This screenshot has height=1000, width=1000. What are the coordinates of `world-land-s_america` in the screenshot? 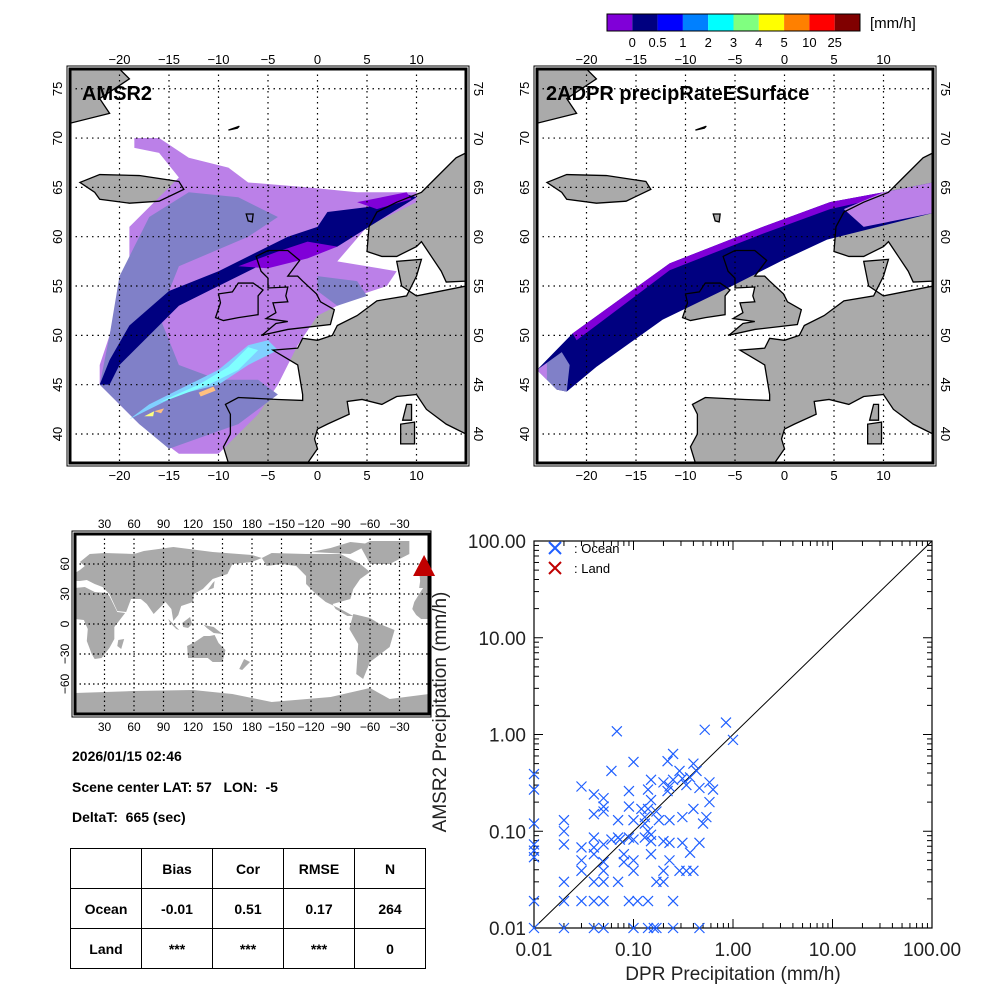 It's located at (372, 646).